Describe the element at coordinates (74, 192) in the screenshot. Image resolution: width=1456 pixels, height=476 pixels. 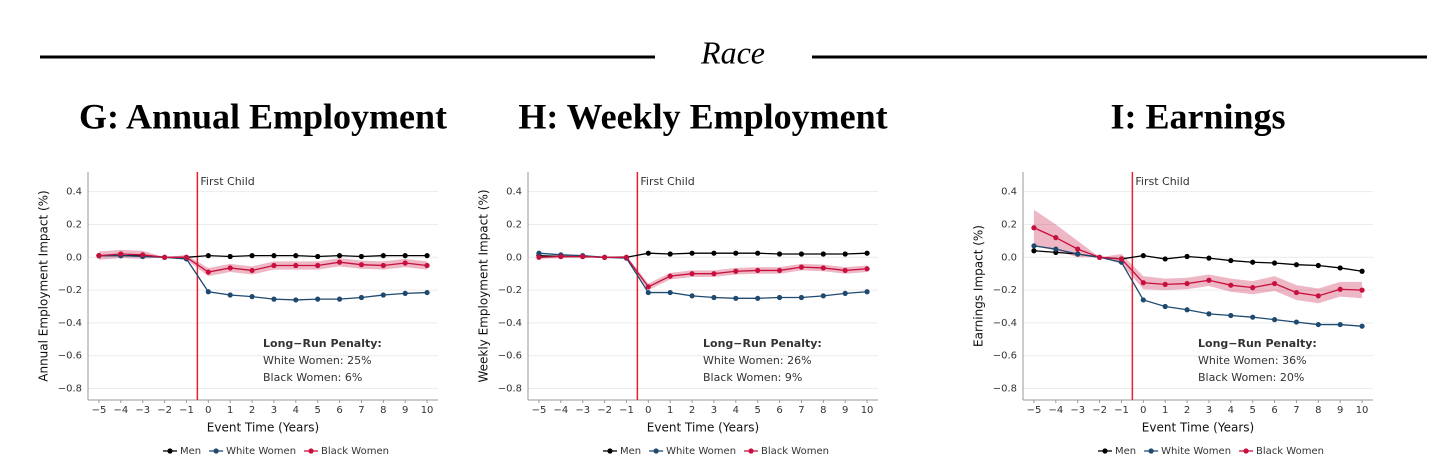
I see `y-tick-label: 0.4` at that location.